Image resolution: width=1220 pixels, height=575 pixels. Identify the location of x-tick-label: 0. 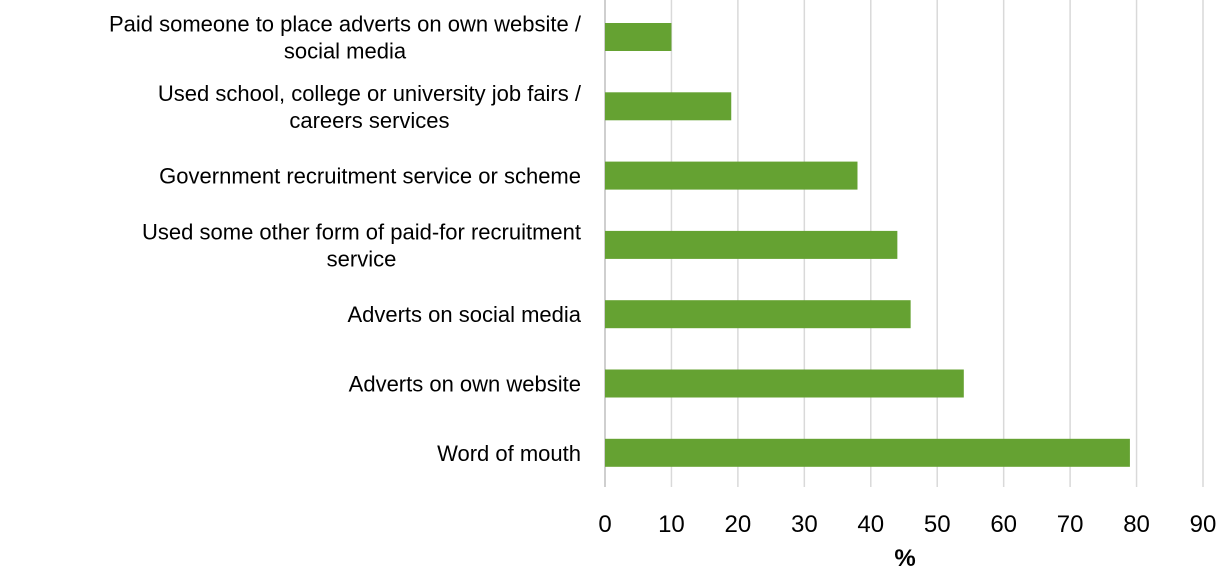
(604, 524).